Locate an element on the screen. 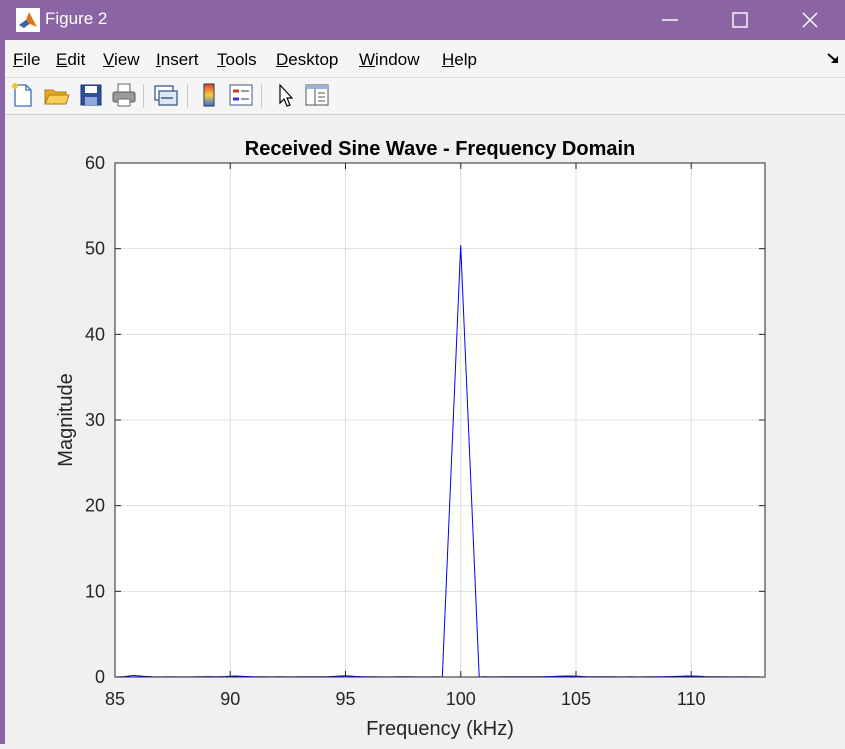 The height and width of the screenshot is (749, 845). menu-tools: Tools is located at coordinates (237, 60).